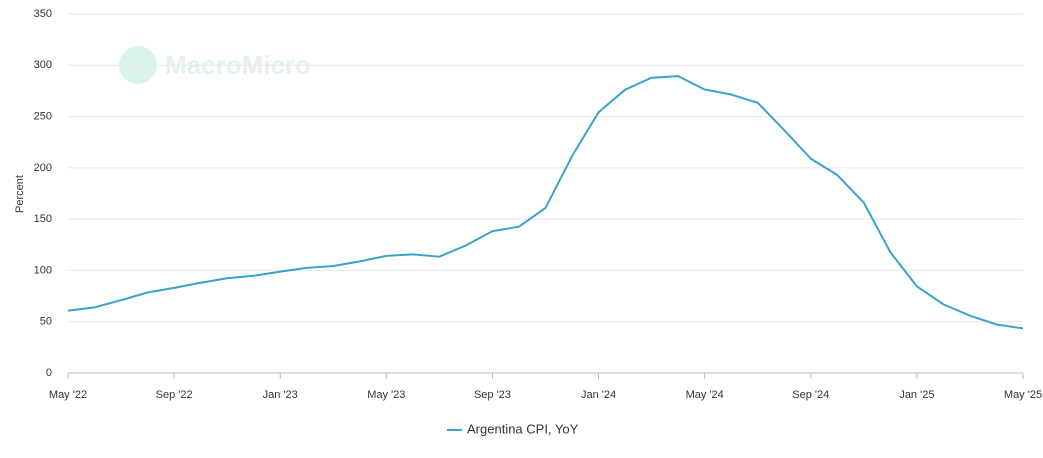  Describe the element at coordinates (523, 428) in the screenshot. I see `legend-label: Argentina CPI, YoY` at that location.